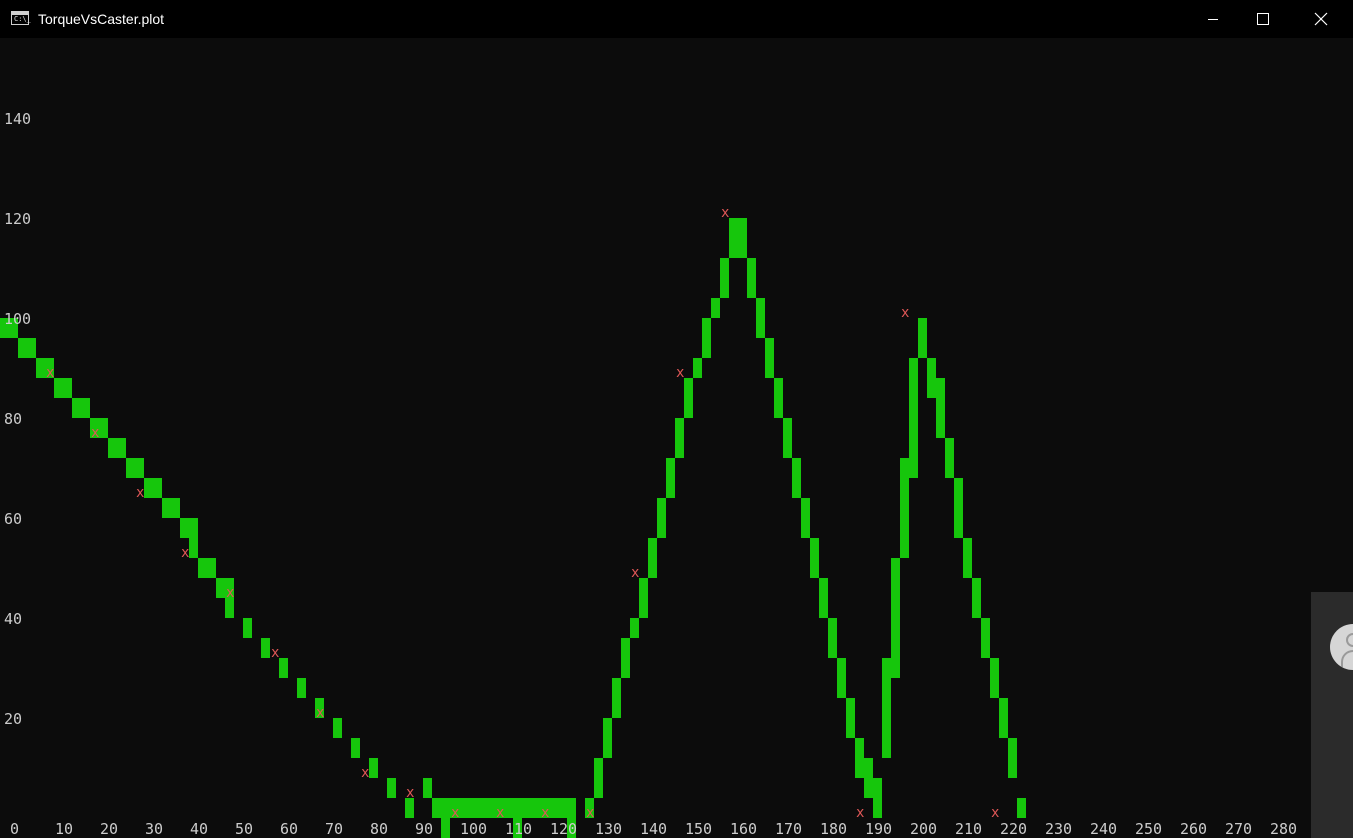  I want to click on maximize-icon, so click(1263, 19).